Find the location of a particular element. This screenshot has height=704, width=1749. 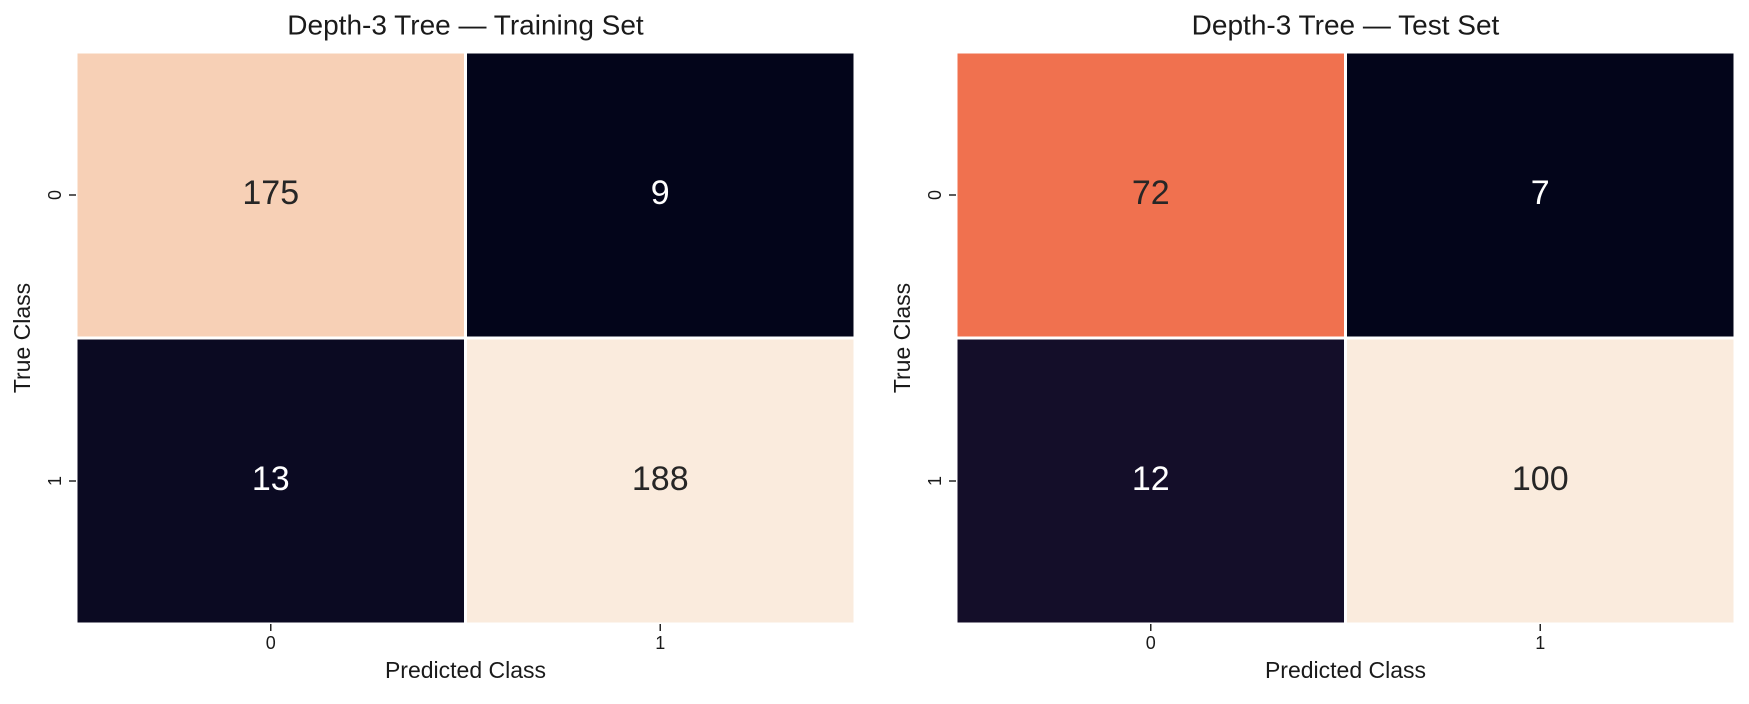

cell-label: 12 is located at coordinates (1151, 479).